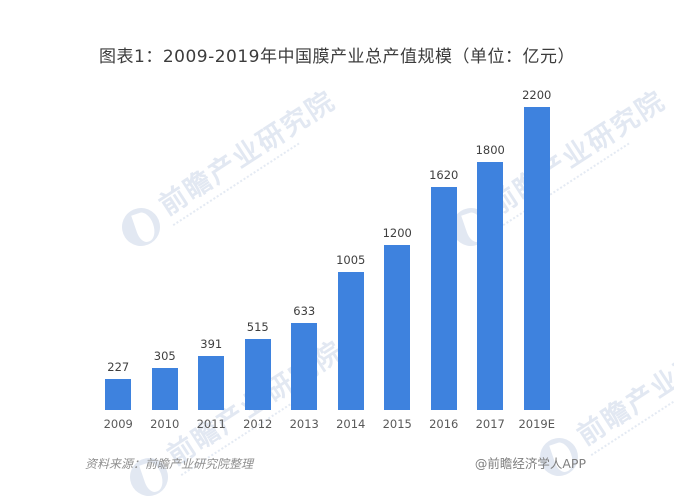 Image resolution: width=674 pixels, height=503 pixels. Describe the element at coordinates (164, 356) in the screenshot. I see `bar-value-label: 305` at that location.